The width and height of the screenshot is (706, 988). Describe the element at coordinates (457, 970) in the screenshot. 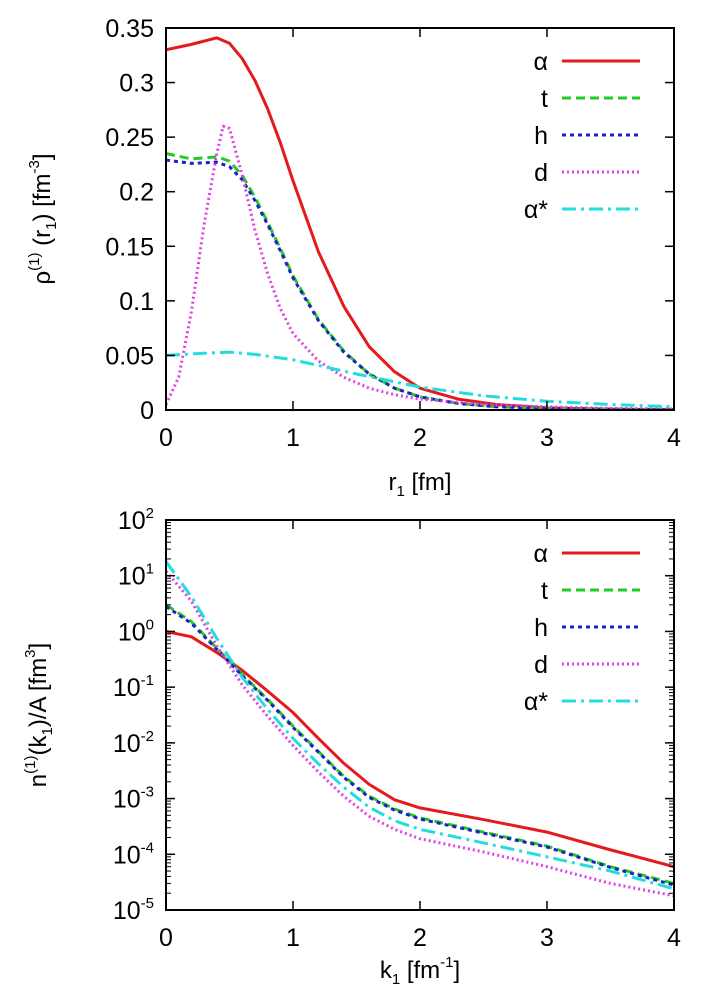

I see `x-axis-close: ]` at that location.